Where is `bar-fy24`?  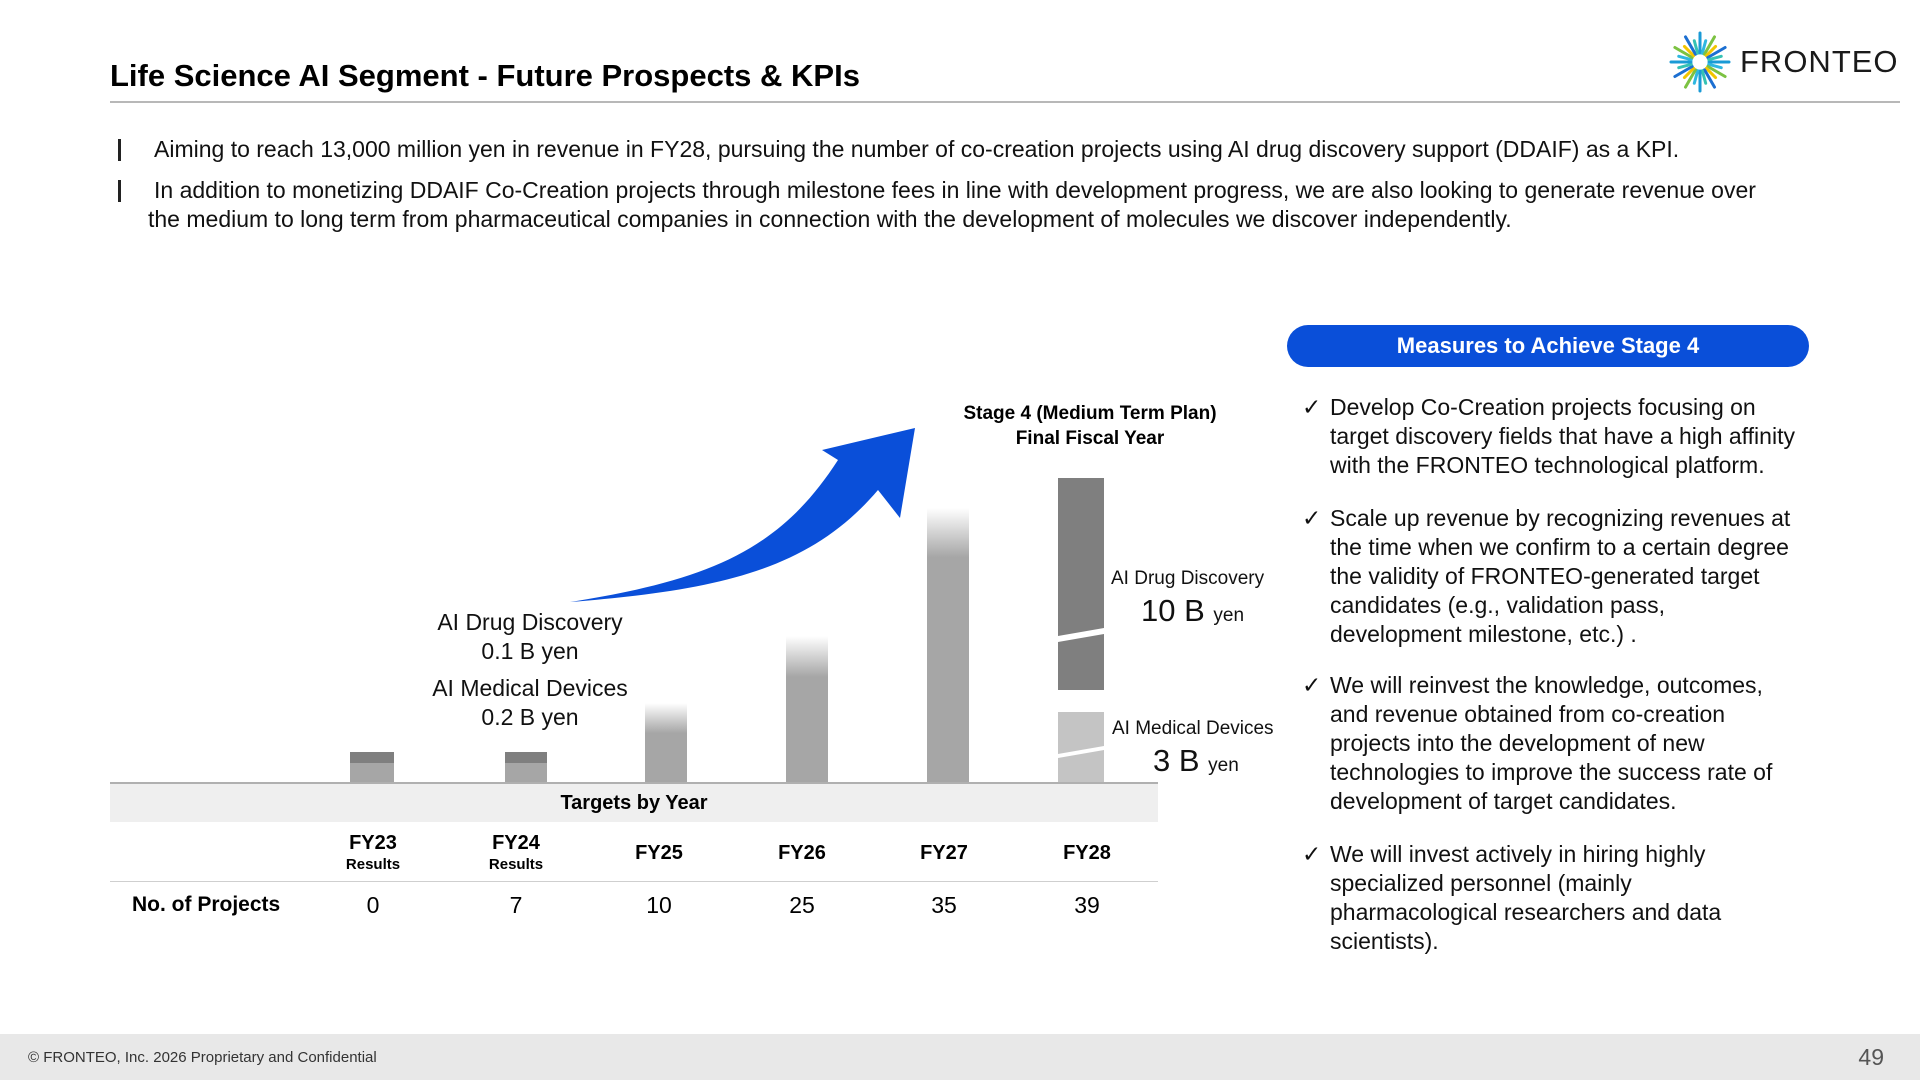
bar-fy24 is located at coordinates (526, 767).